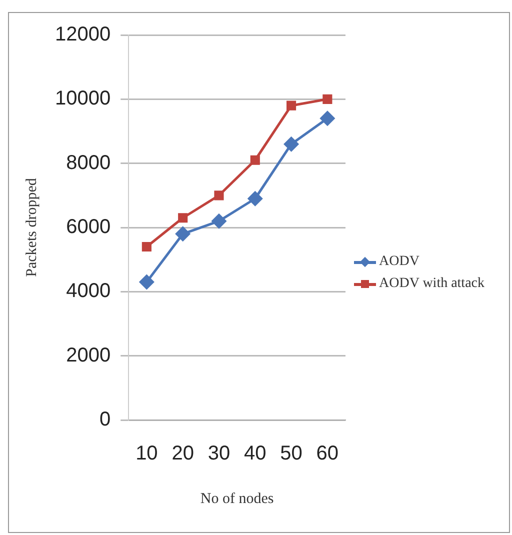 The image size is (512, 535). I want to click on y-tick-label: 10000, so click(82, 99).